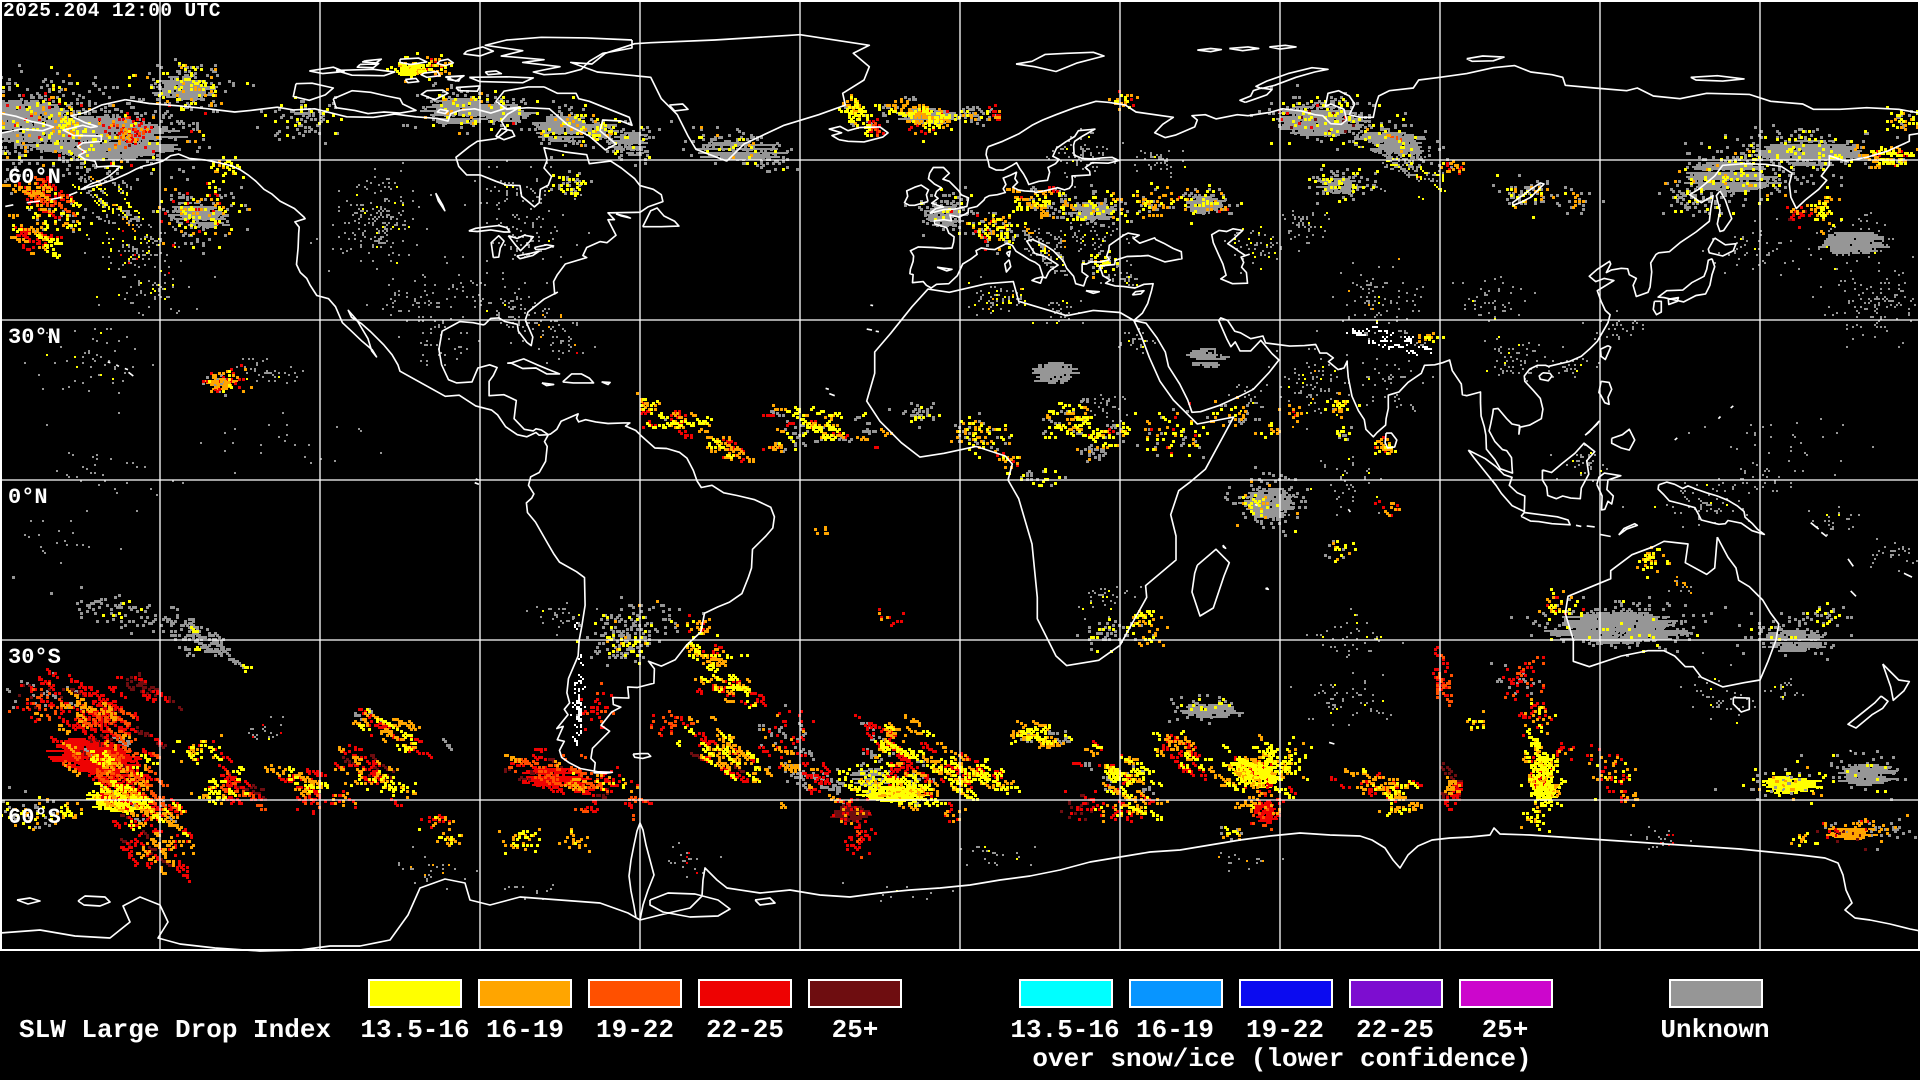 The width and height of the screenshot is (1920, 1080). Describe the element at coordinates (1714, 1030) in the screenshot. I see `svg-text: Unknown` at that location.